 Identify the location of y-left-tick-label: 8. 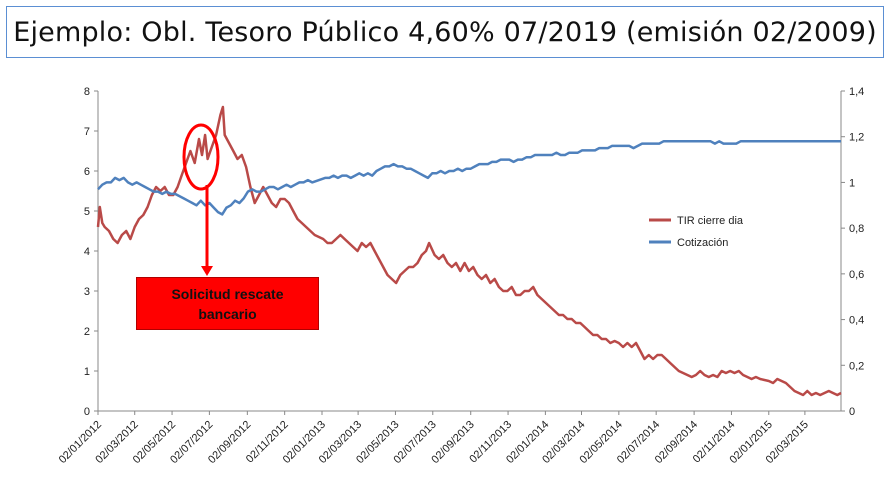
(87, 92).